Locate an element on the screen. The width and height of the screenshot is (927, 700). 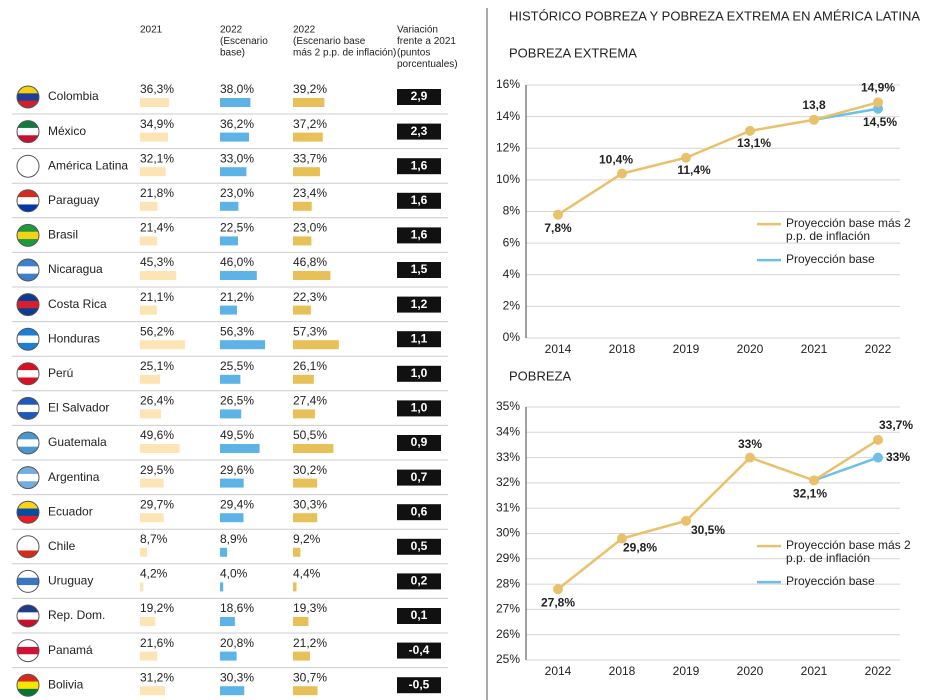
variation-label: 0,2 is located at coordinates (419, 581).